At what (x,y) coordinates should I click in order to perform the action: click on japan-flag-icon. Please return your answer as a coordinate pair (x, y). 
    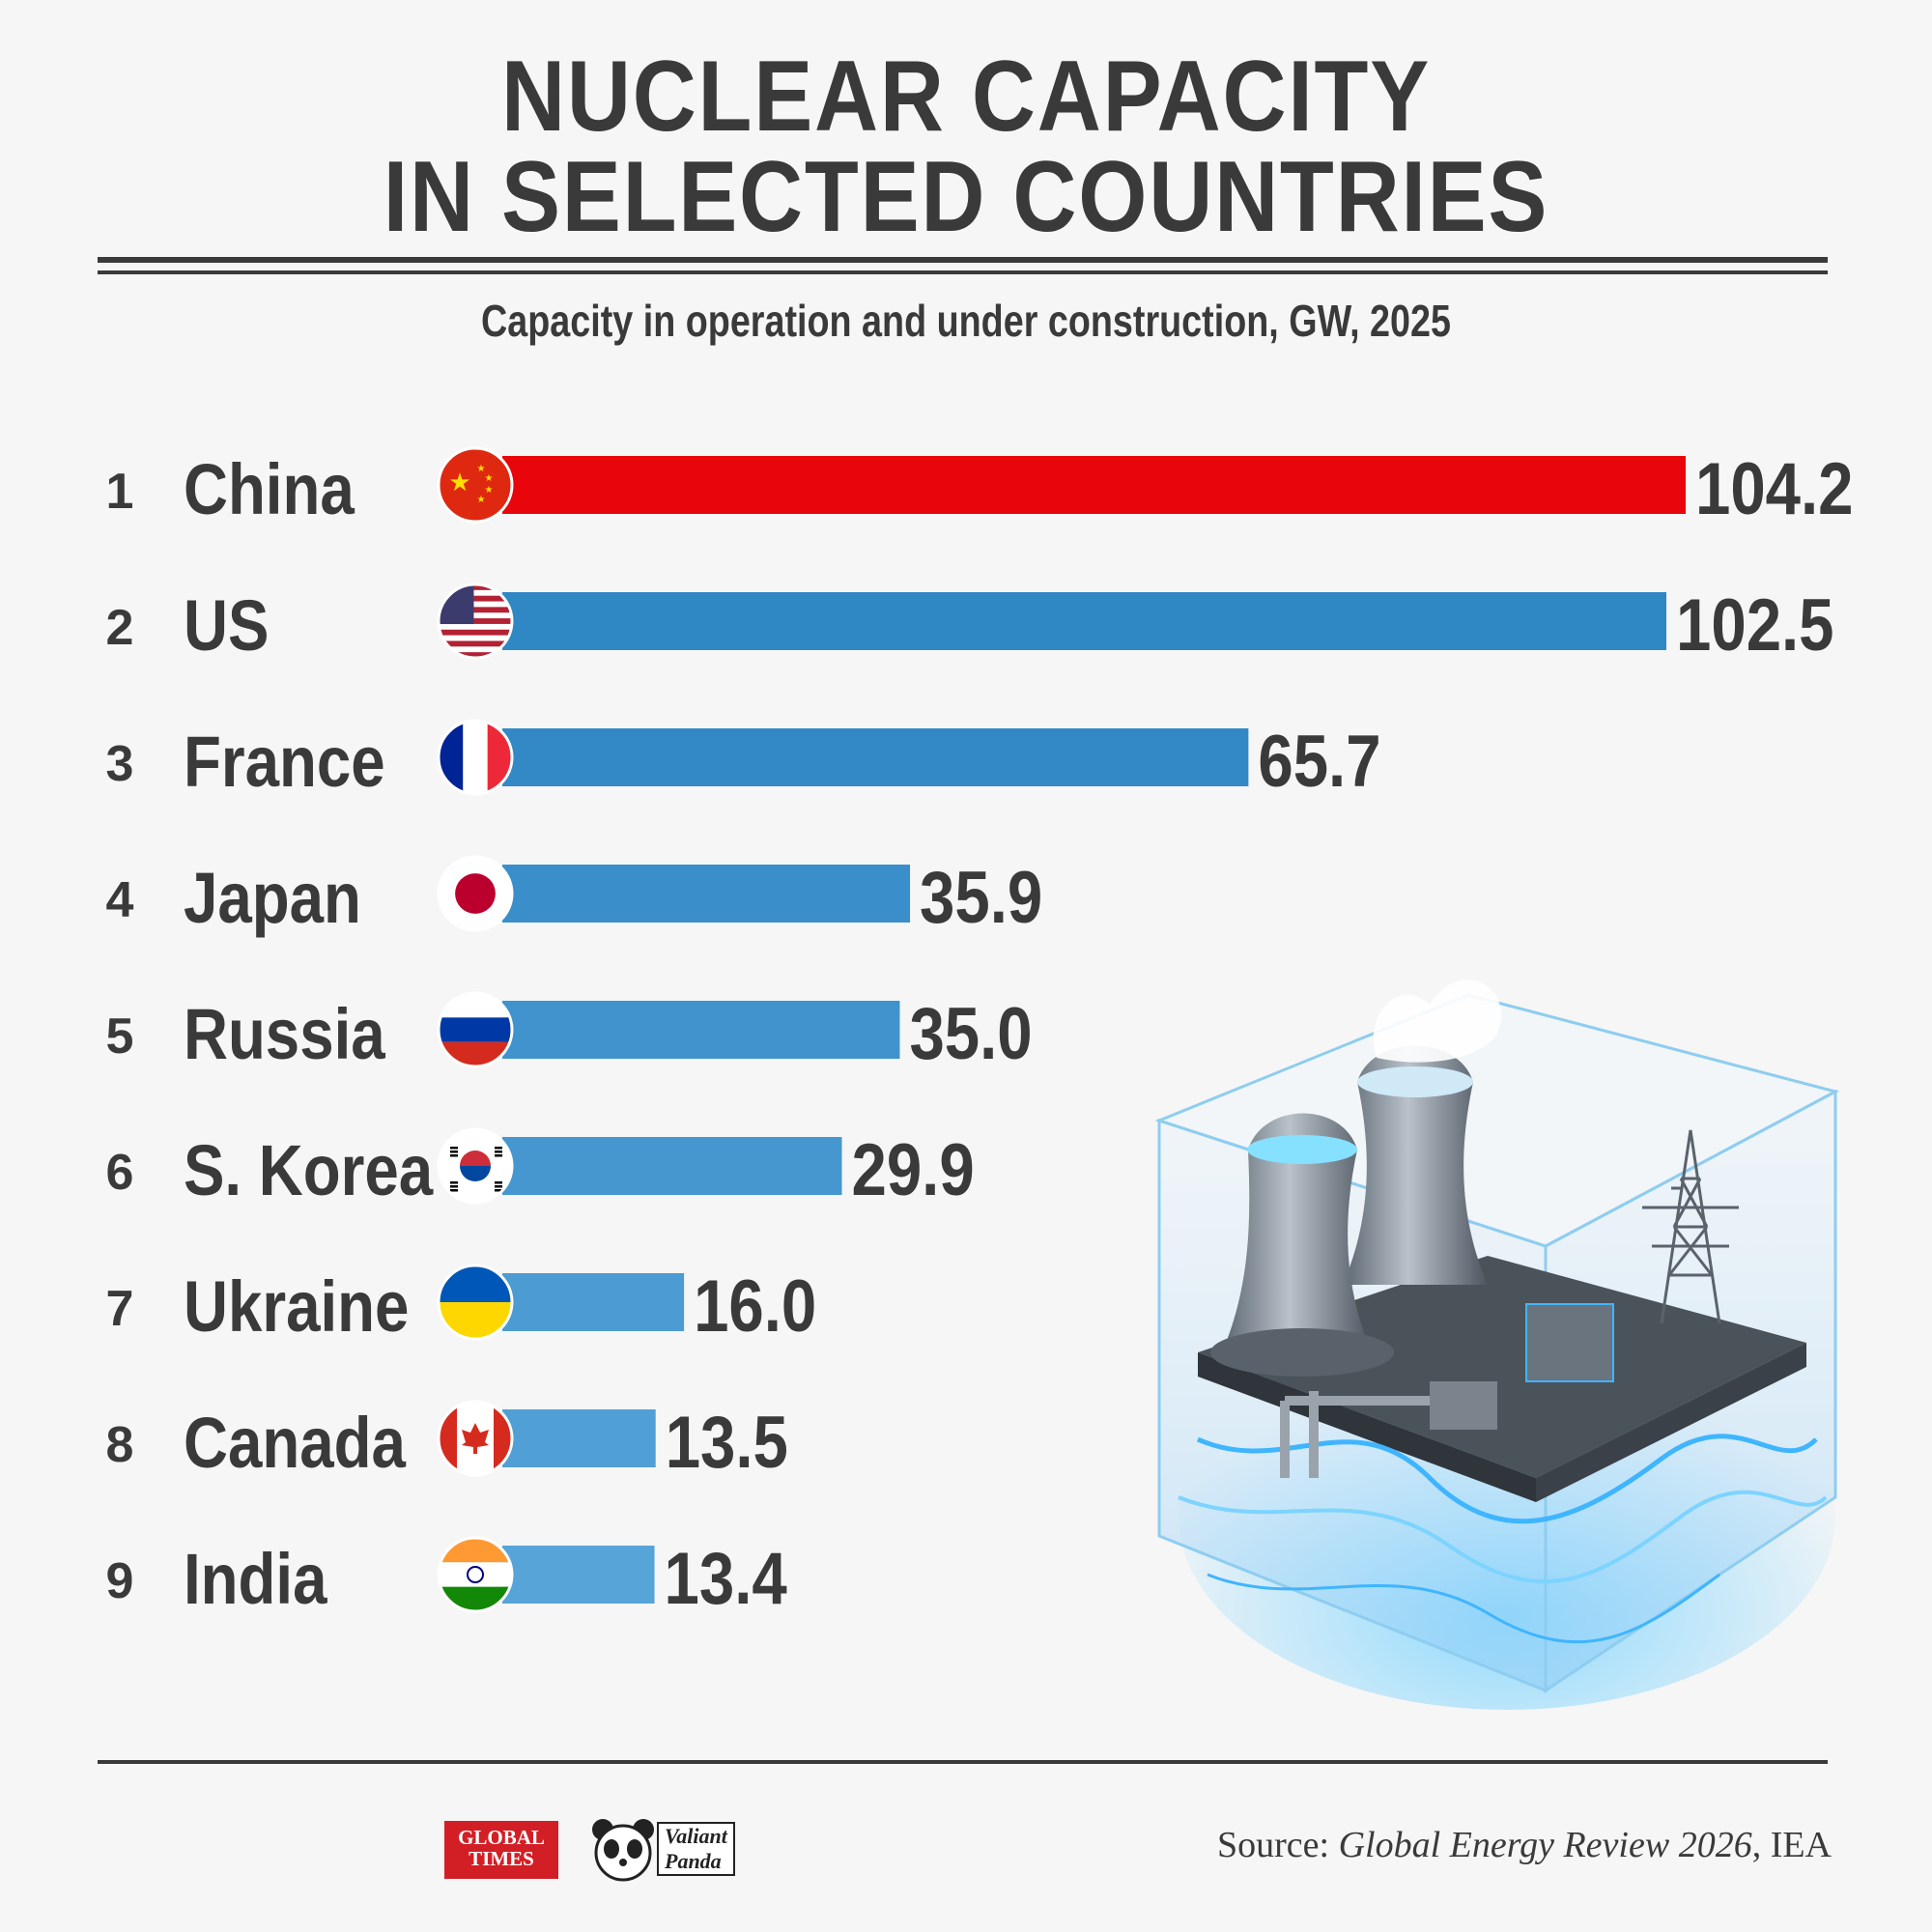
    Looking at the image, I should click on (475, 893).